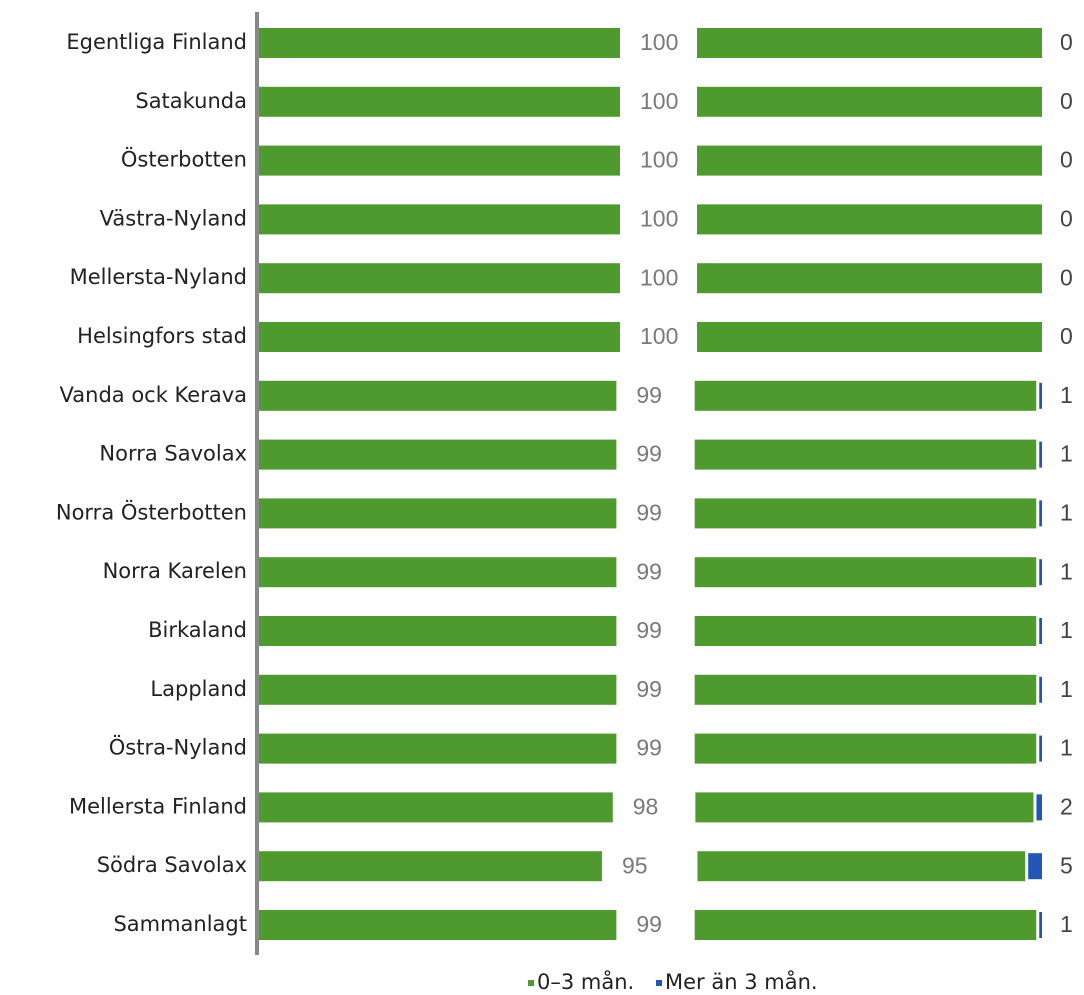 This screenshot has height=995, width=1084. What do you see at coordinates (178, 747) in the screenshot?
I see `category-label: Östra-Nyland` at bounding box center [178, 747].